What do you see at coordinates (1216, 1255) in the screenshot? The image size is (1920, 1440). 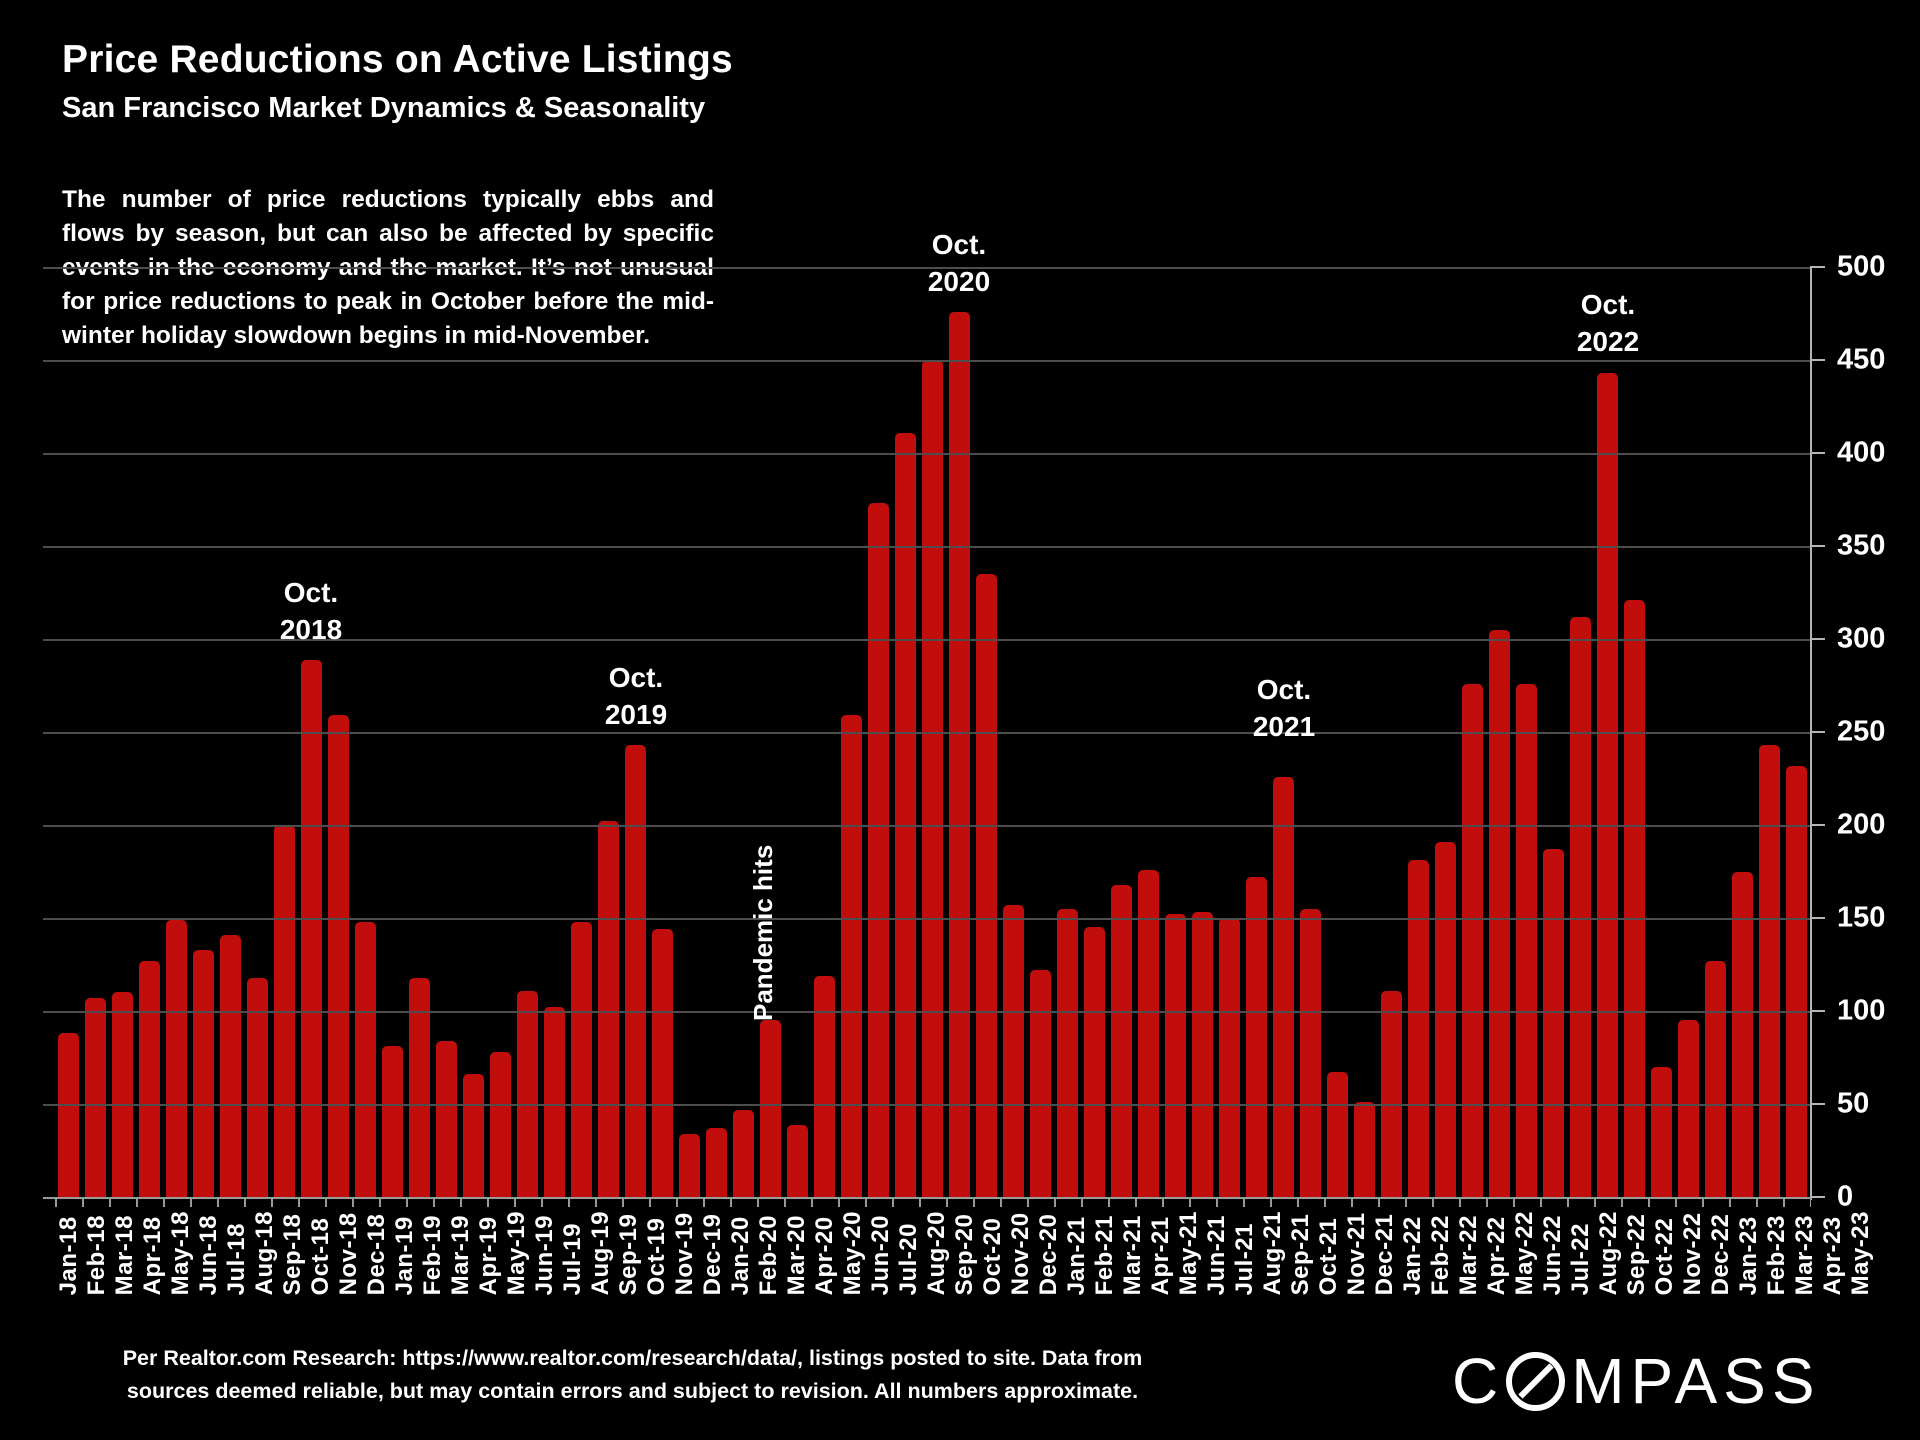 I see `x-axis-label: Jun-21` at bounding box center [1216, 1255].